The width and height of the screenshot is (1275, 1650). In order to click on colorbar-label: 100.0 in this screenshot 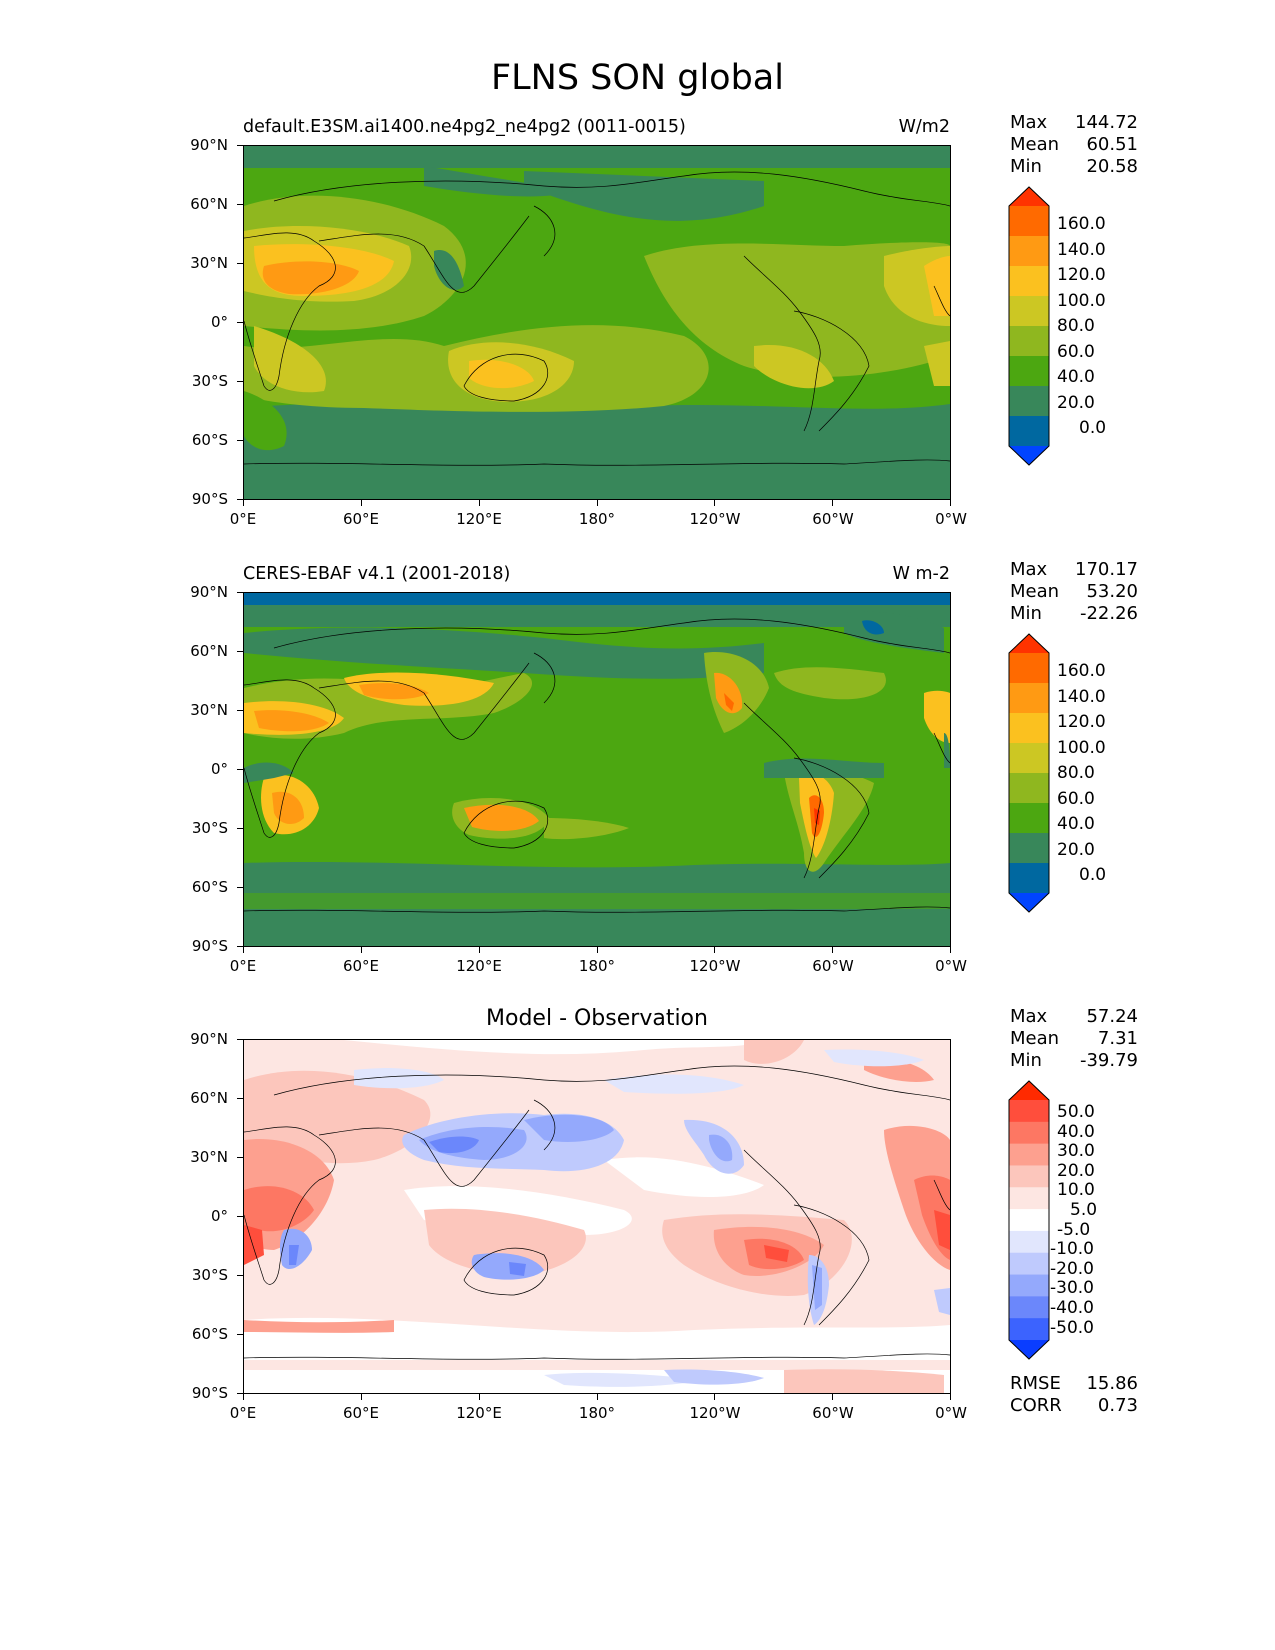, I will do `click(1081, 301)`.